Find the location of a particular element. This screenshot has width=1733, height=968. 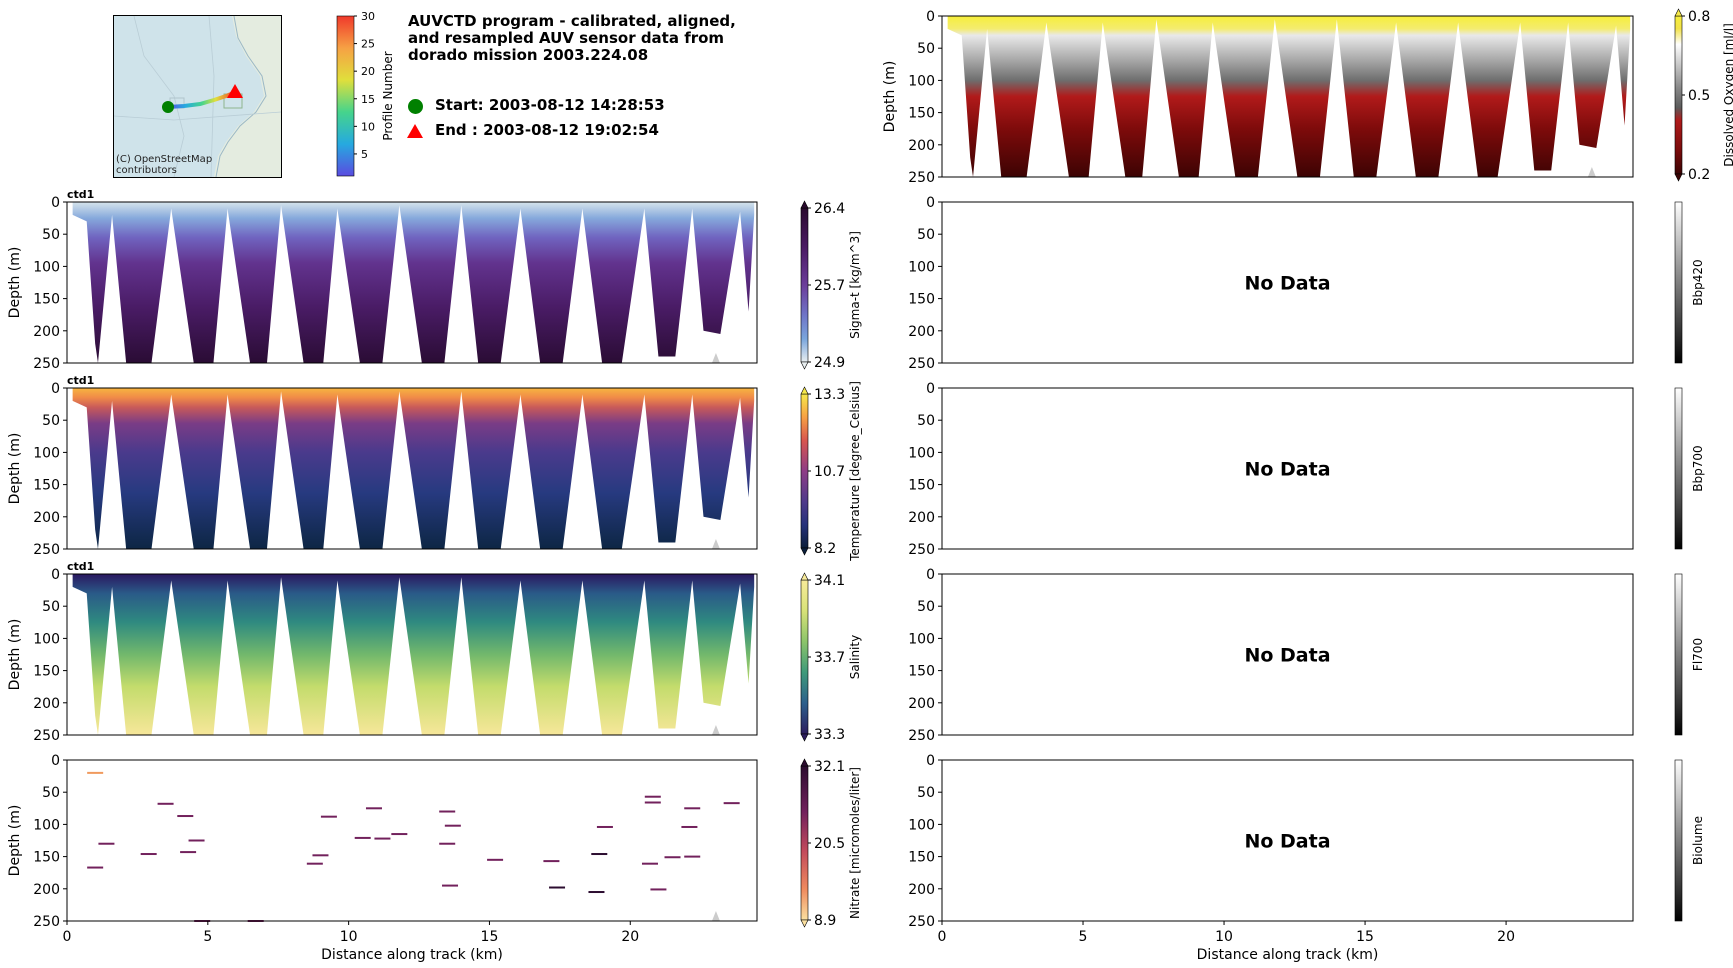

end-marker is located at coordinates (235, 91).